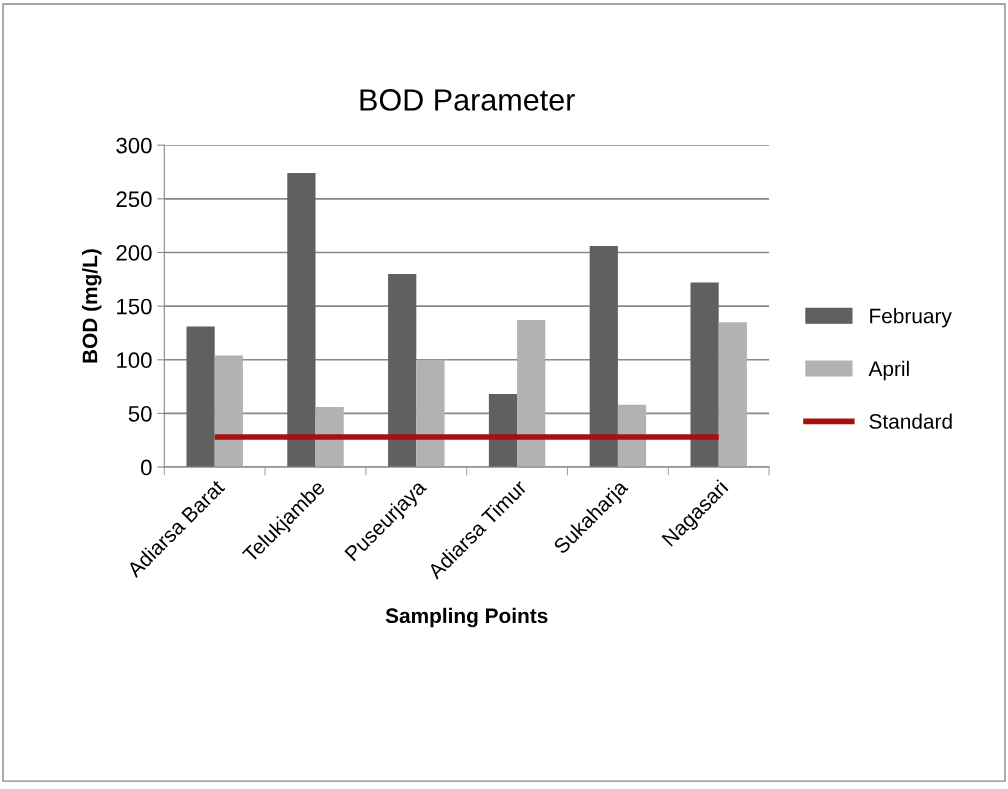 The height and width of the screenshot is (789, 1008). I want to click on y-tick-label: 250, so click(134, 199).